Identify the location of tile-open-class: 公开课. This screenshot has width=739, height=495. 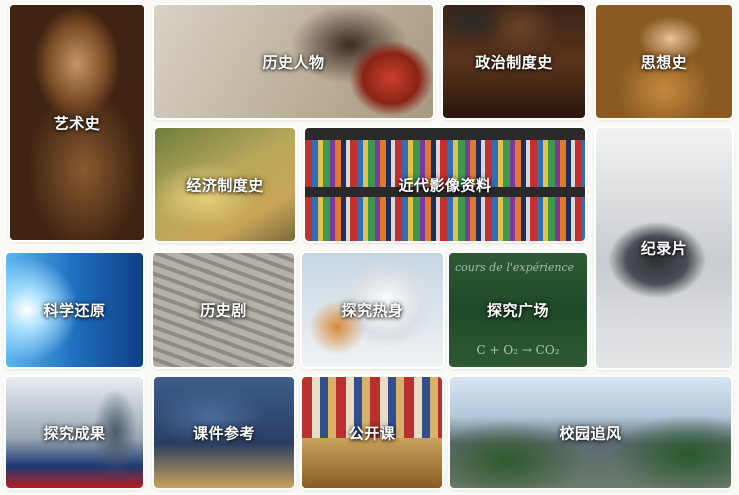
(372, 432).